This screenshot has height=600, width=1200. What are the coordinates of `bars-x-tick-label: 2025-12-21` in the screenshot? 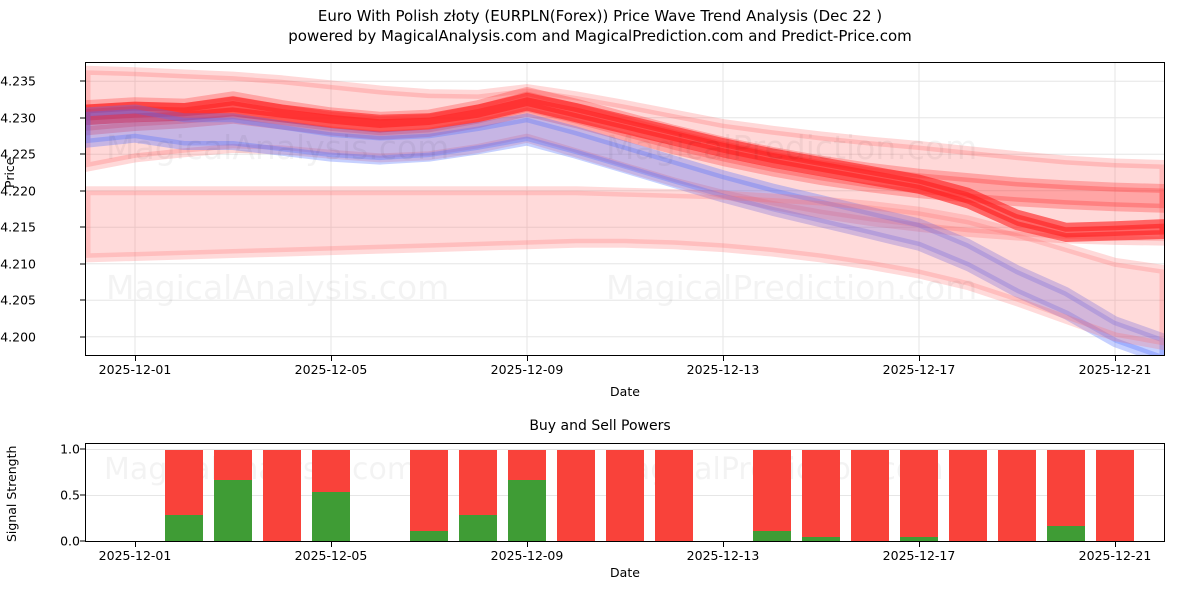 It's located at (1115, 555).